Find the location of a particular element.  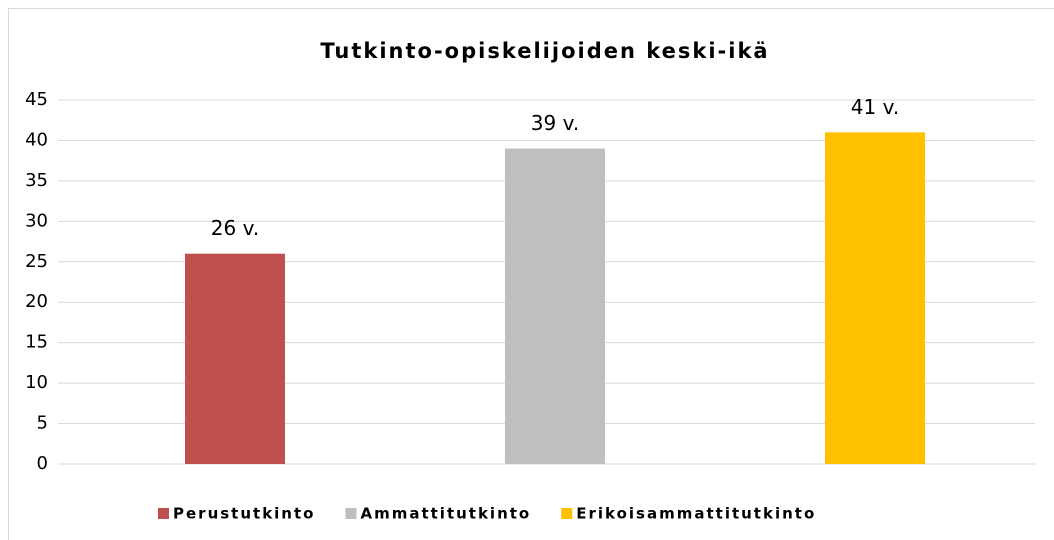

data-label: 26 v. is located at coordinates (235, 228).